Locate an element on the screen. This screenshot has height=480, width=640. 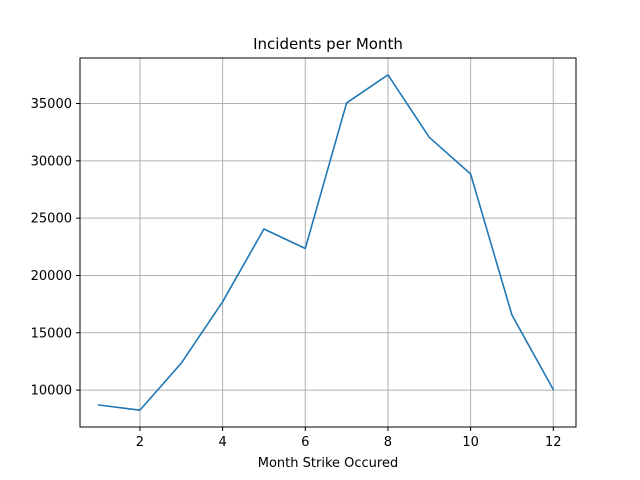
y-tick-label: 30000 is located at coordinates (51, 161).